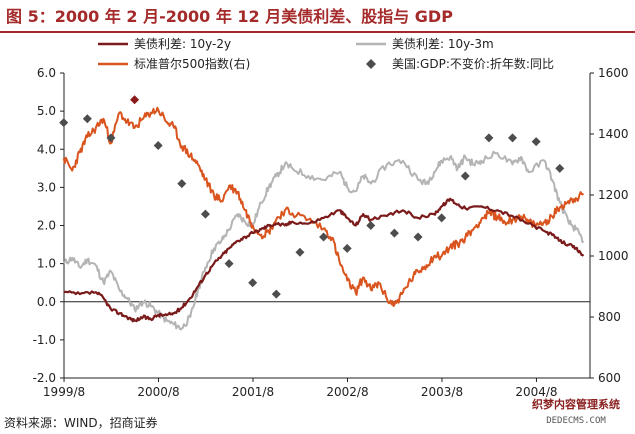 The image size is (635, 434). Describe the element at coordinates (229, 16) in the screenshot. I see `chart-title: 图 5：2000 年 2 月-2000 年 12 月美债利差、股指与 GDP` at that location.